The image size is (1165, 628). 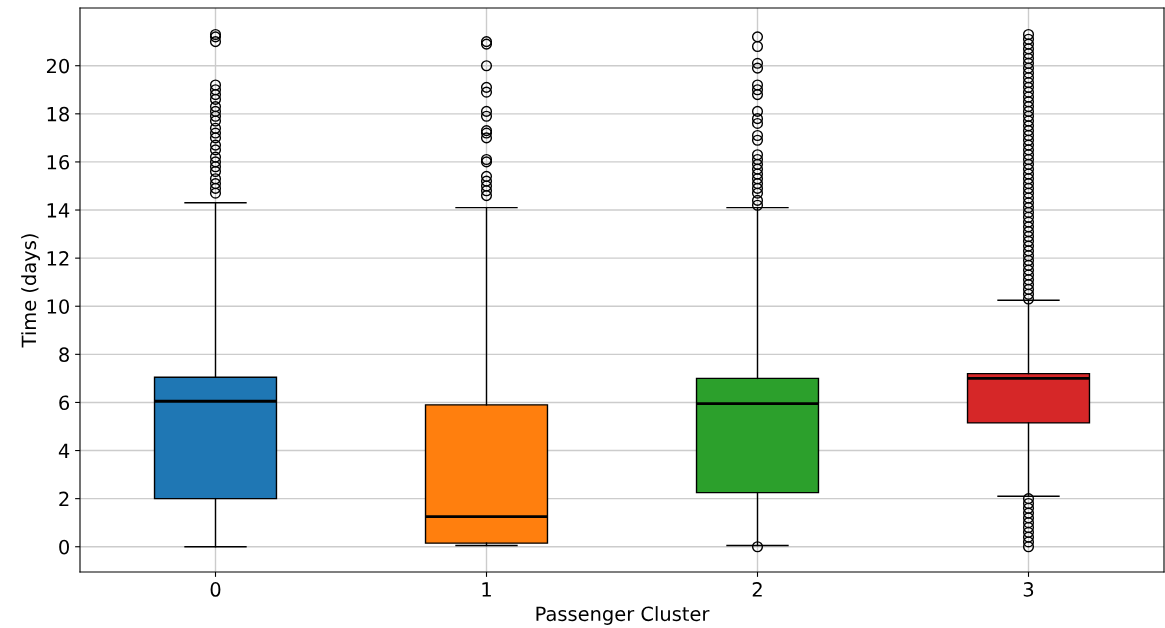 What do you see at coordinates (64, 499) in the screenshot?
I see `y-tick-label: 2` at bounding box center [64, 499].